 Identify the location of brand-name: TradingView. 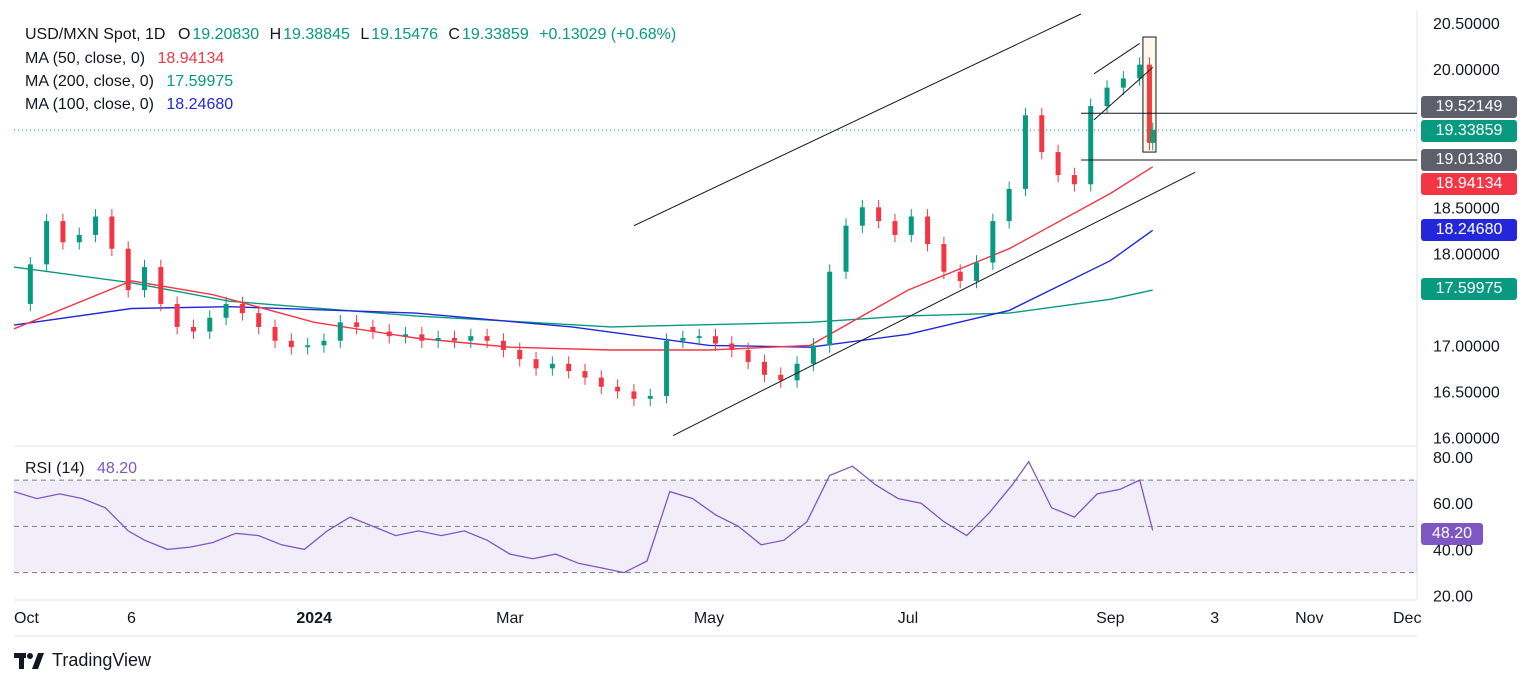
(102, 660).